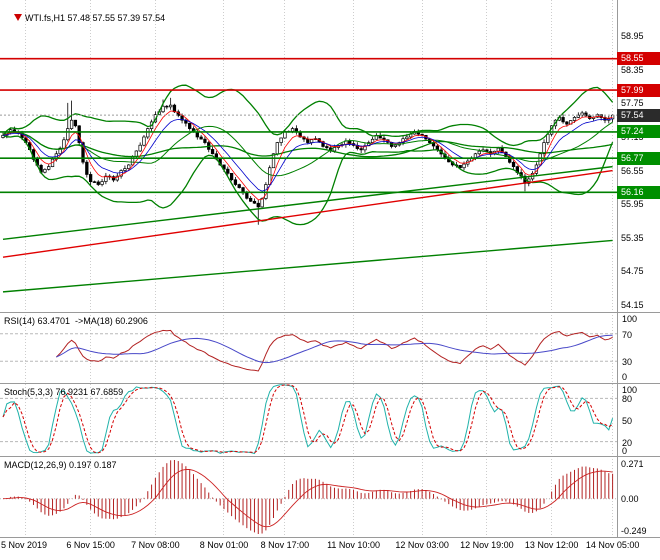 Image resolution: width=660 pixels, height=560 pixels. What do you see at coordinates (627, 362) in the screenshot?
I see `rsi-axis-tick: 30` at bounding box center [627, 362].